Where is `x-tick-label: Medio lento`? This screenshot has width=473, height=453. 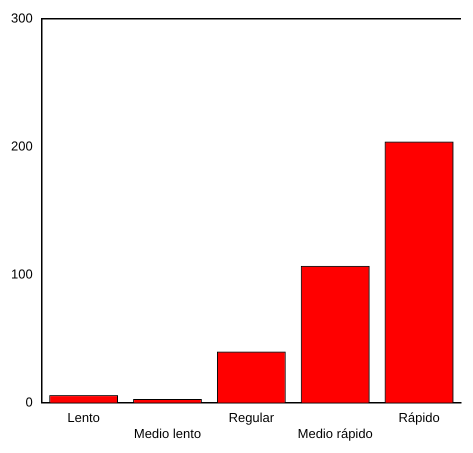 x-tick-label: Medio lento is located at coordinates (168, 433).